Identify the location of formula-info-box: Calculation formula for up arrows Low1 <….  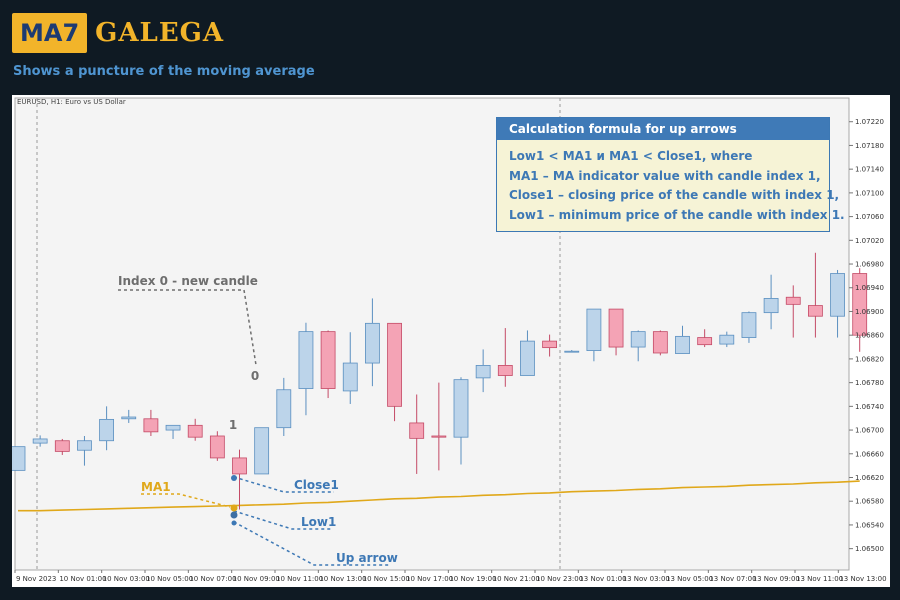
(670, 174).